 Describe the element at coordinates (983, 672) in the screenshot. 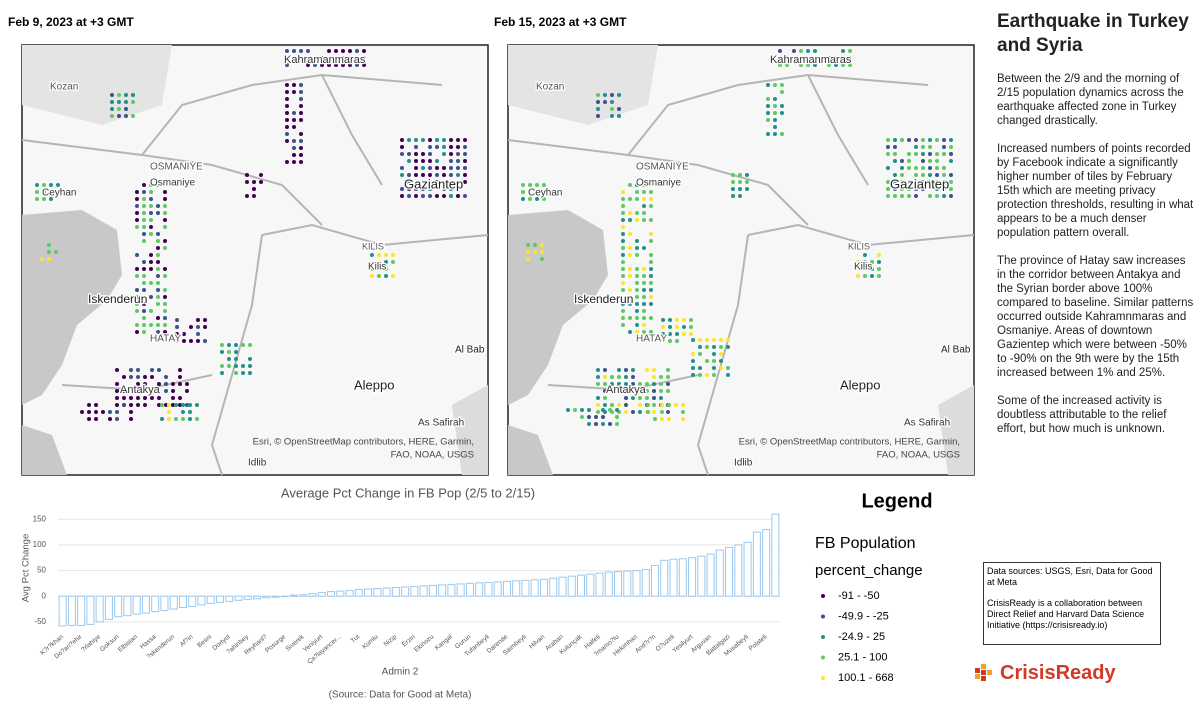

I see `logo-mark` at that location.